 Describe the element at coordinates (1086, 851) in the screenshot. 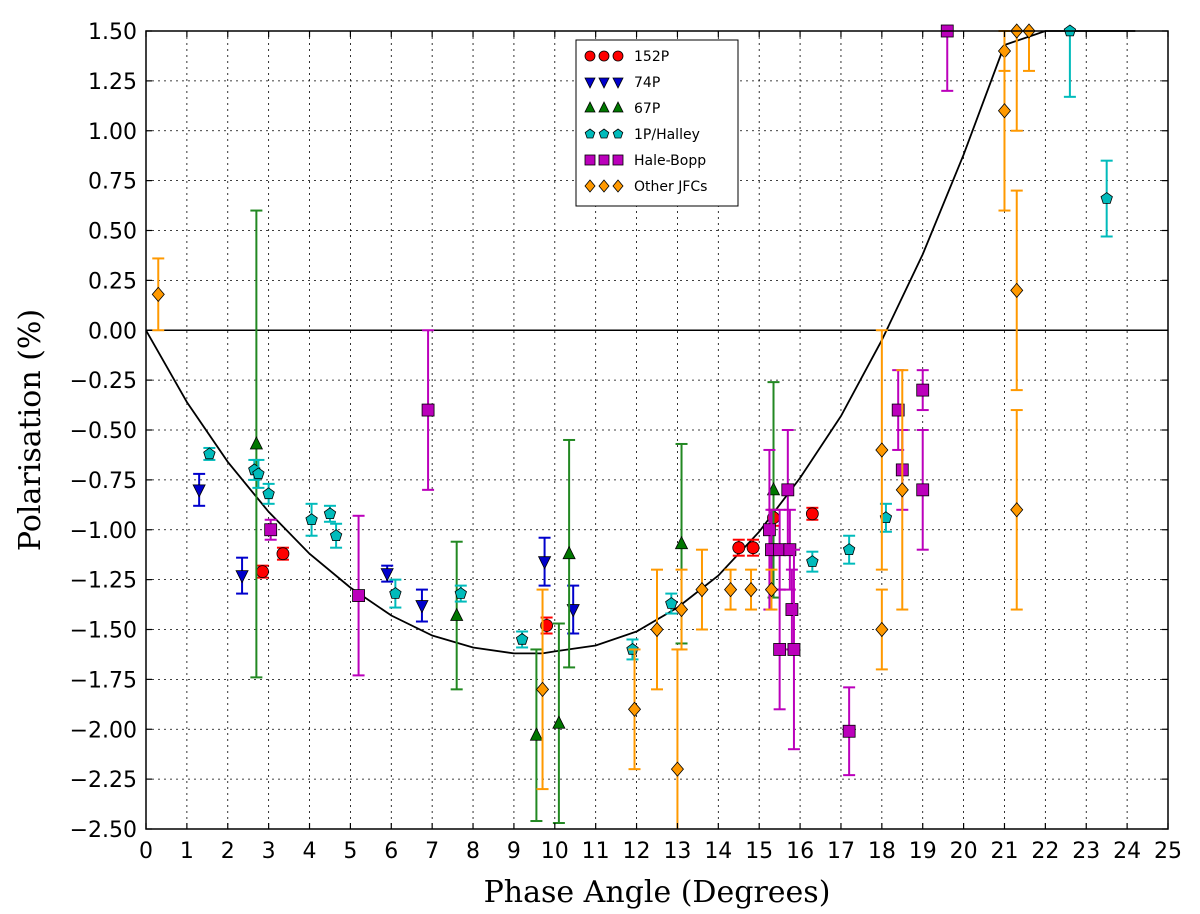

I see `x-tick-label: 23` at that location.